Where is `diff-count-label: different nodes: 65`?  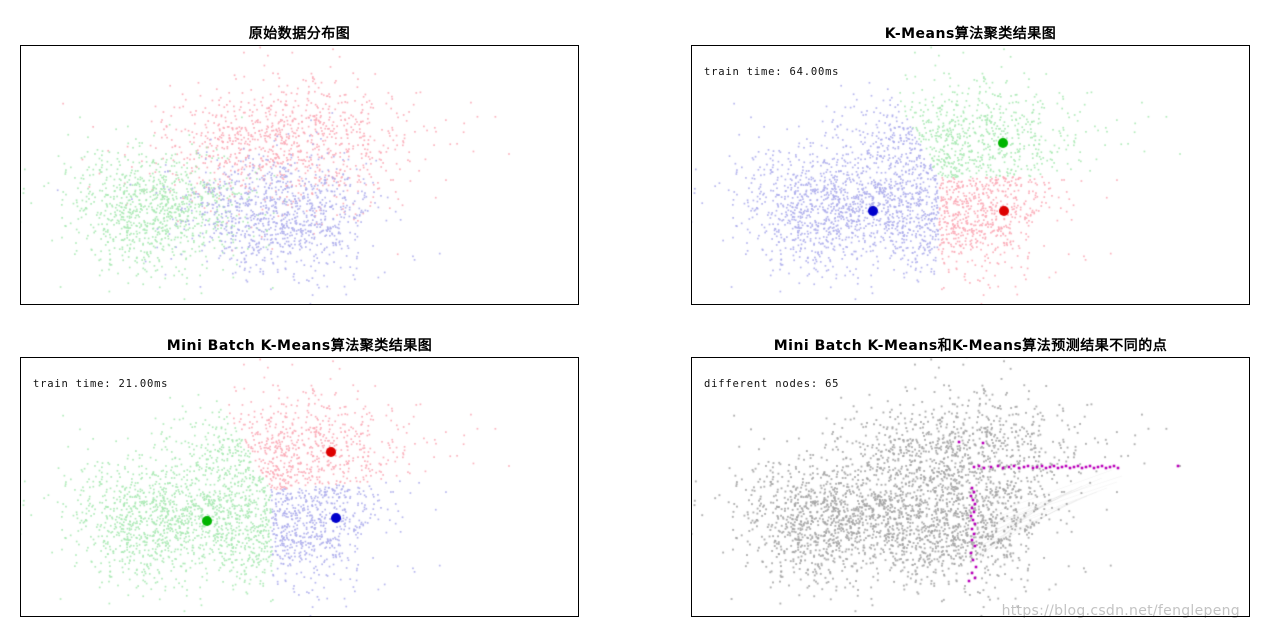 diff-count-label: different nodes: 65 is located at coordinates (772, 384).